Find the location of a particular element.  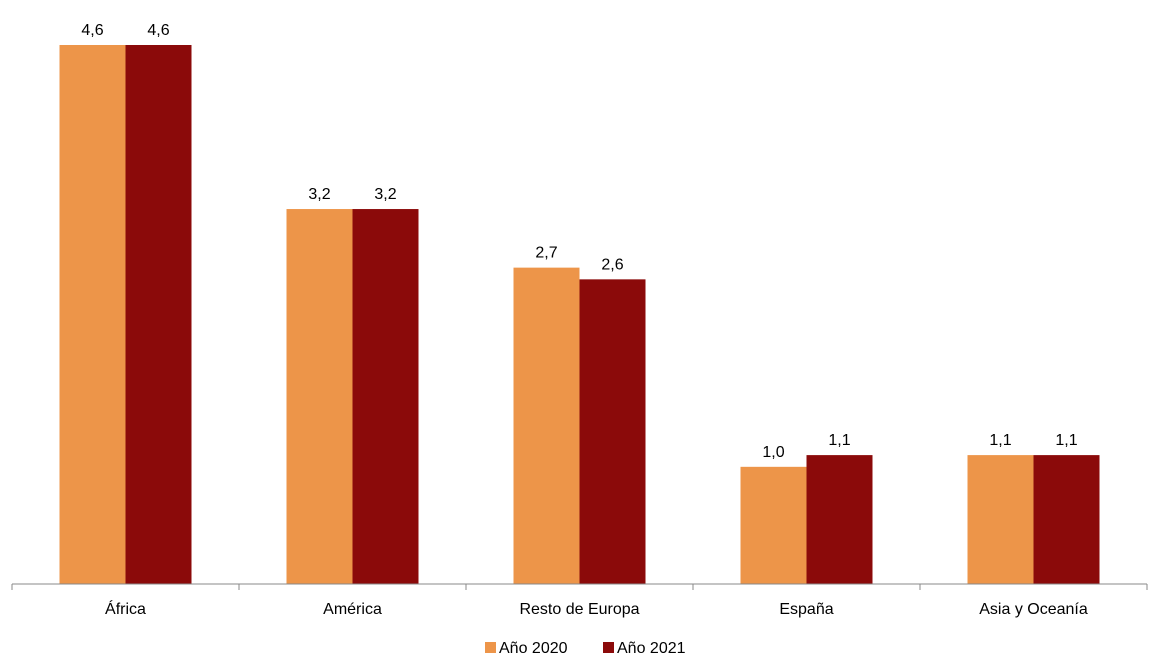

data-label: 1,0 is located at coordinates (773, 452).